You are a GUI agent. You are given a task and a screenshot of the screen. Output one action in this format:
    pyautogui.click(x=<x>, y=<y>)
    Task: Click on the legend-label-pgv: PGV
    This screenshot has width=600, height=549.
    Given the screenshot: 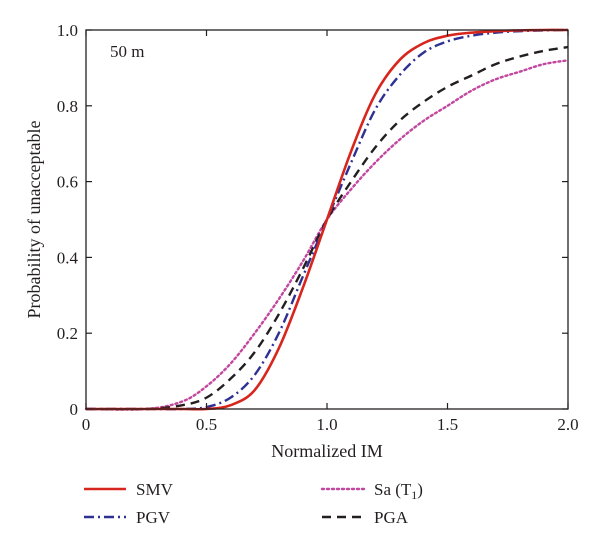 What is the action you would take?
    pyautogui.click(x=153, y=517)
    